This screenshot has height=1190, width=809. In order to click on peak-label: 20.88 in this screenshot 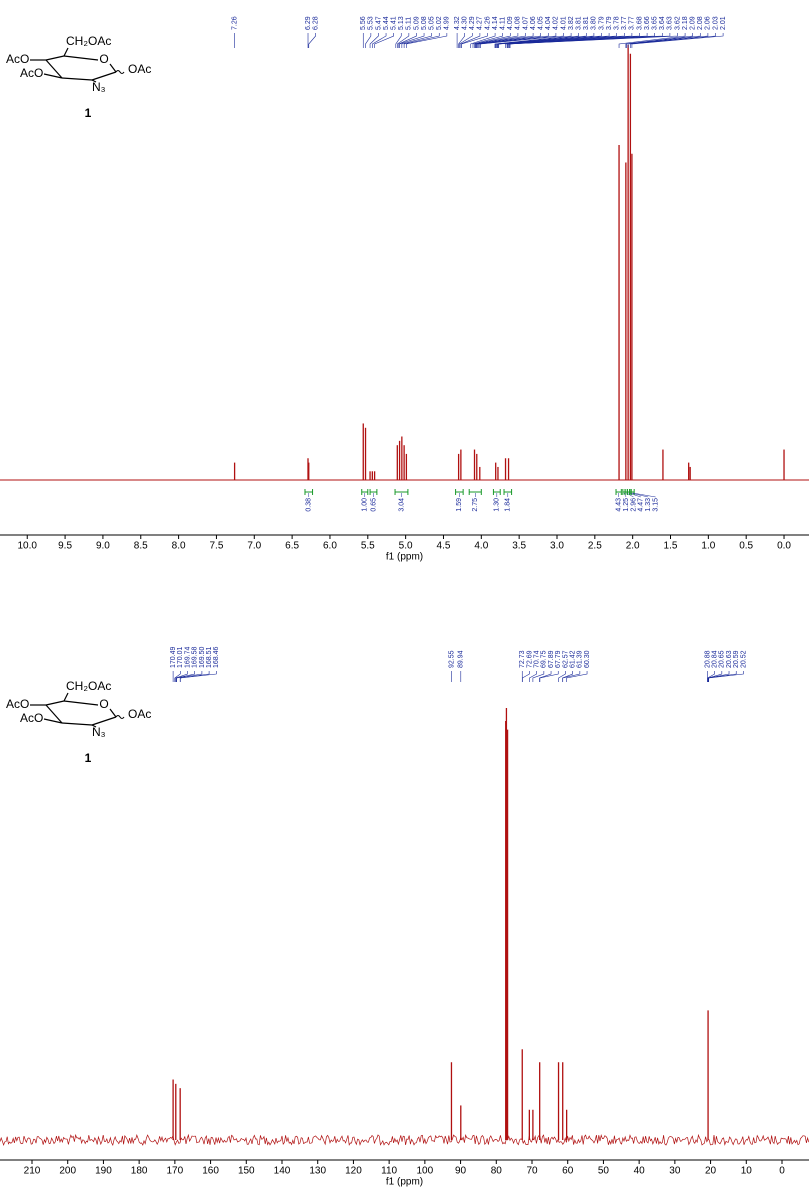, I will do `click(707, 659)`.